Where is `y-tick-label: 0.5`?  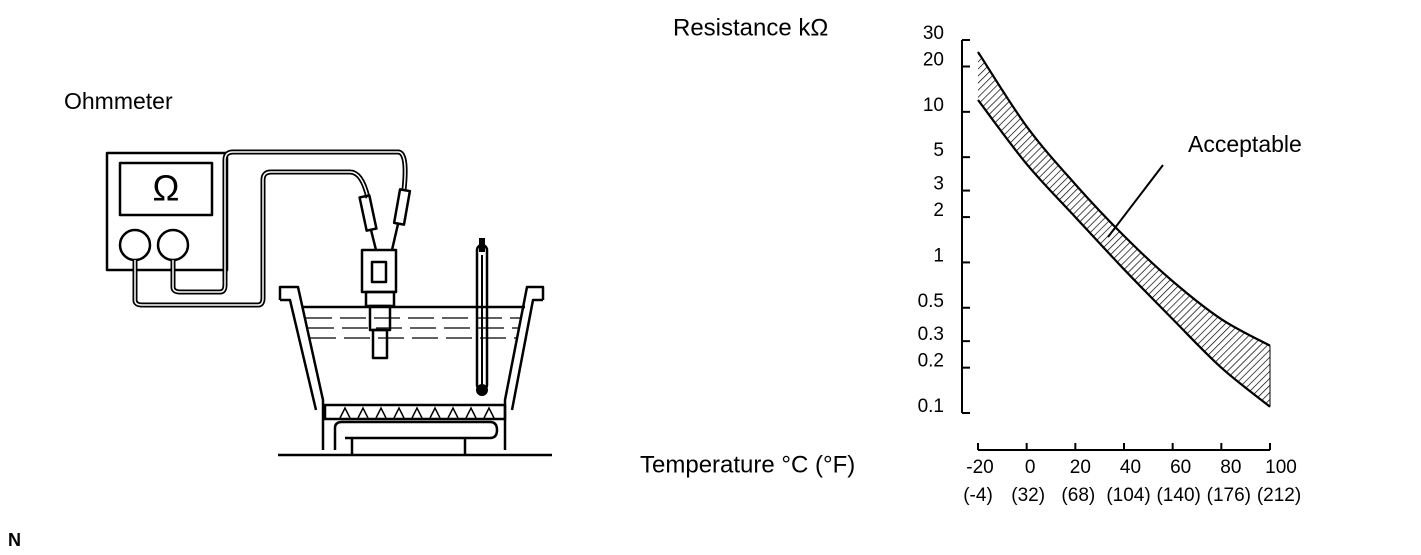 y-tick-label: 0.5 is located at coordinates (931, 301).